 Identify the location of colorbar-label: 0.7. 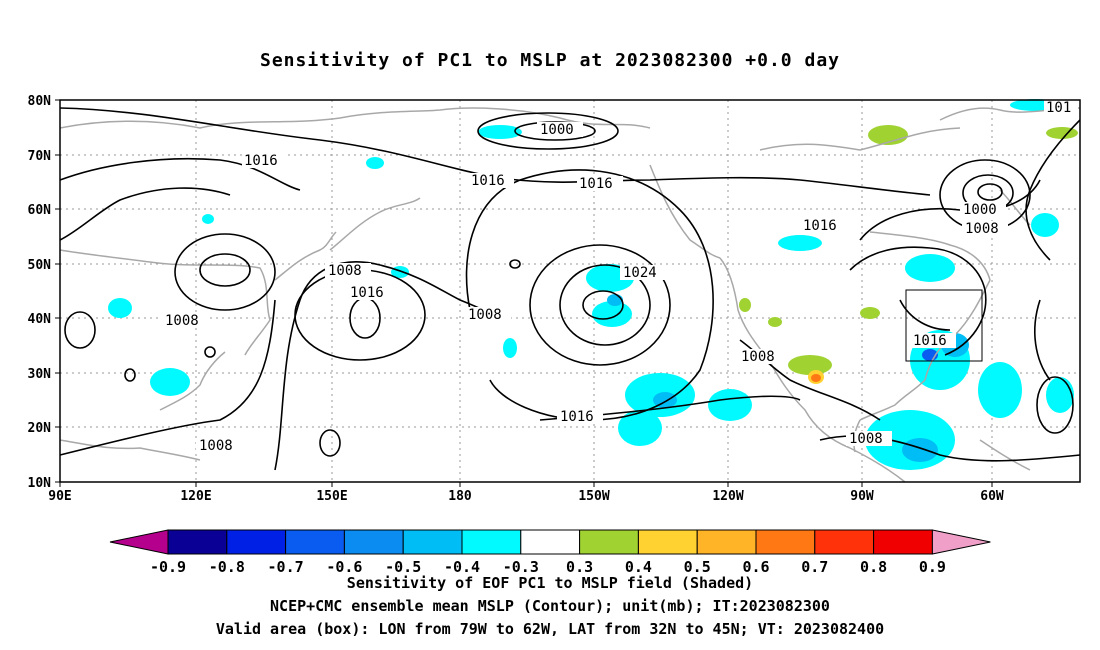
(814, 567).